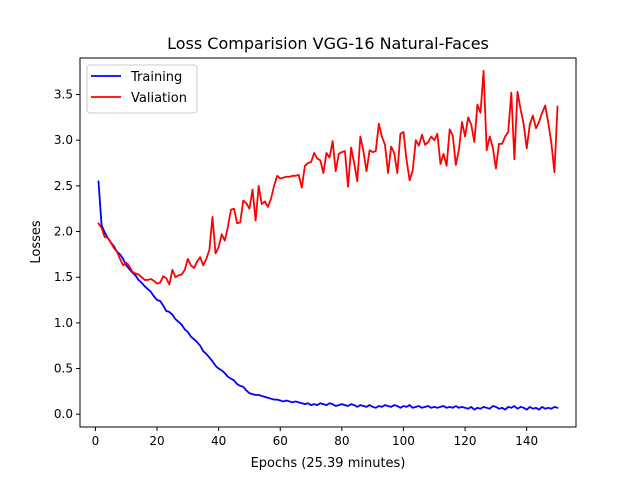 This screenshot has width=640, height=480. Describe the element at coordinates (328, 43) in the screenshot. I see `chart-title: Loss Comparision VGG-16 Natural-Faces` at that location.